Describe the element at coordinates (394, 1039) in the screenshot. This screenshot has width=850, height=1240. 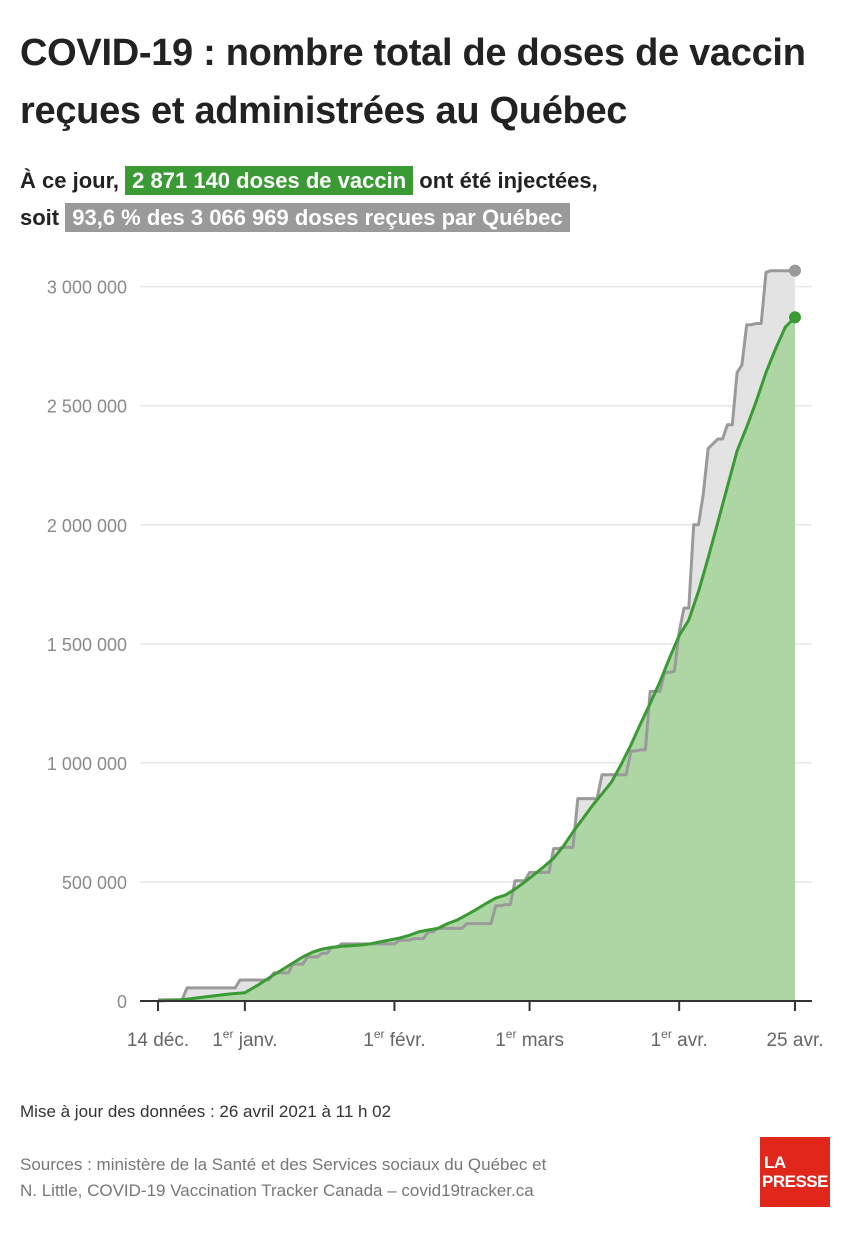
I see `x-tick-label: 1er févr.` at that location.